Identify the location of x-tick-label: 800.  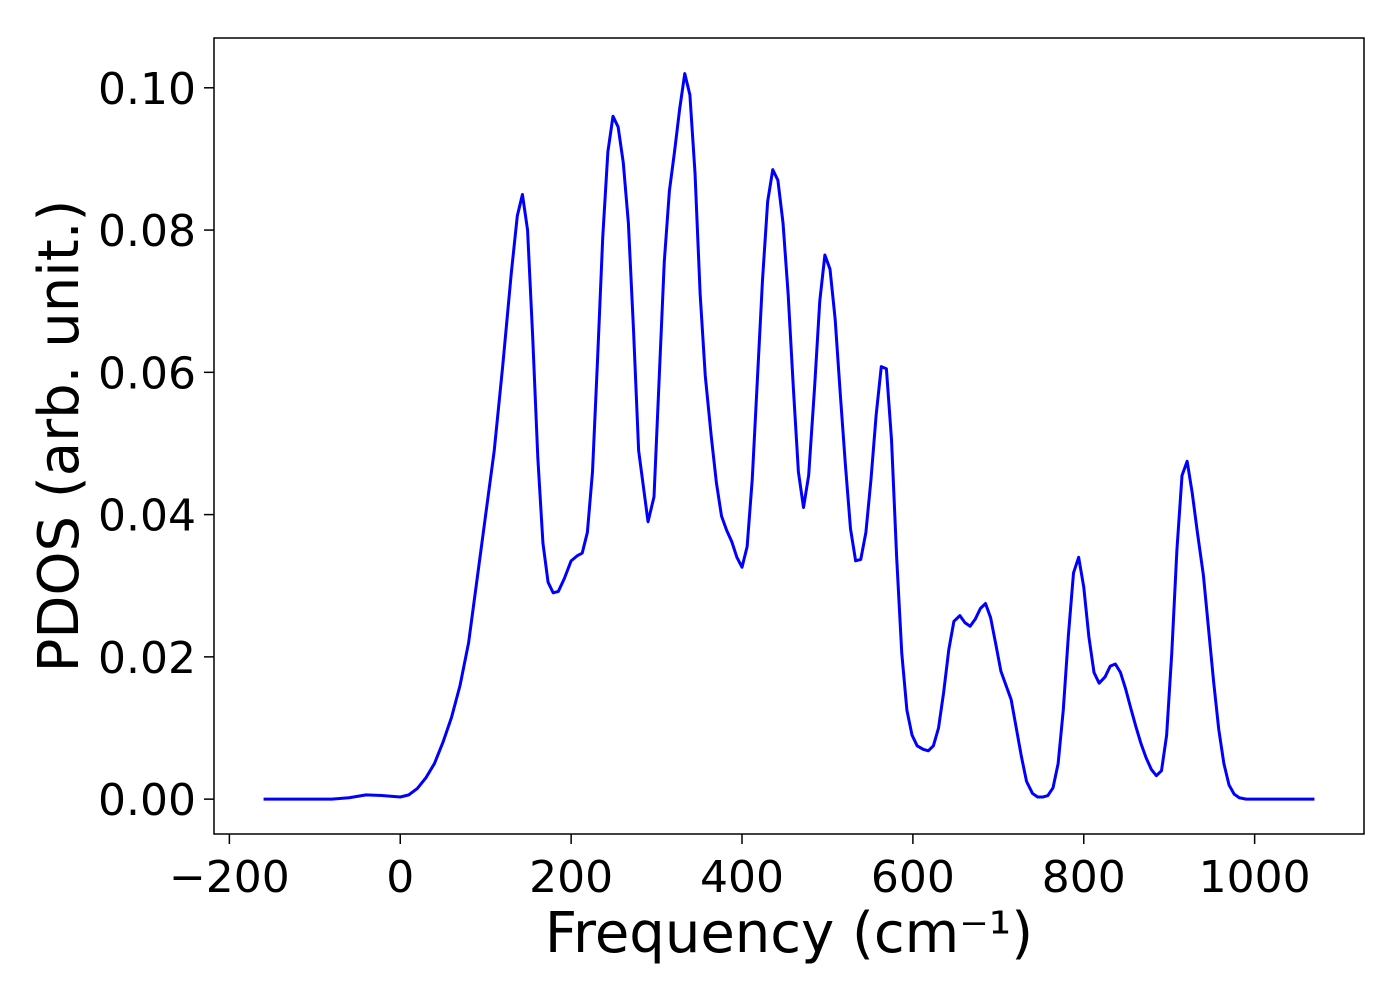
(1084, 877).